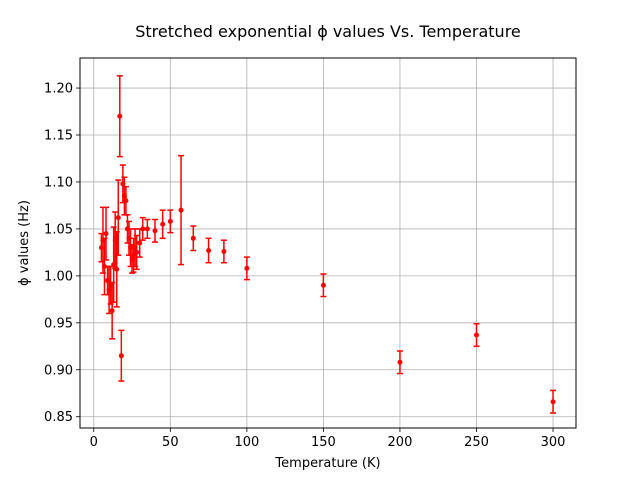  Describe the element at coordinates (24, 243) in the screenshot. I see `y-axis-title: ϕ values (Hz)` at that location.